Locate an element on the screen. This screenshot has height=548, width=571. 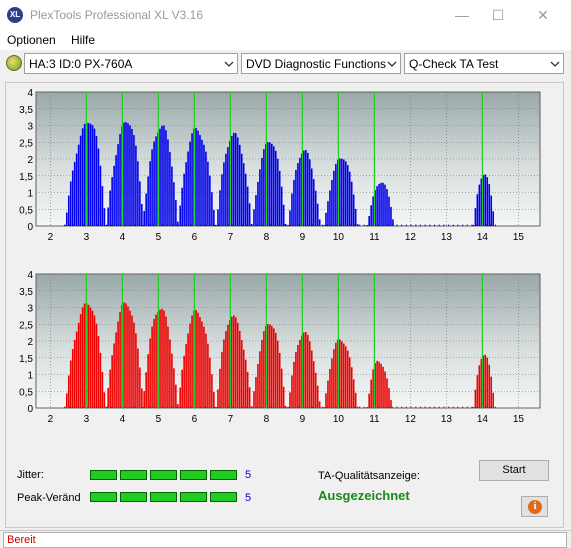
y-tick-label: 2 is located at coordinates (30, 160).